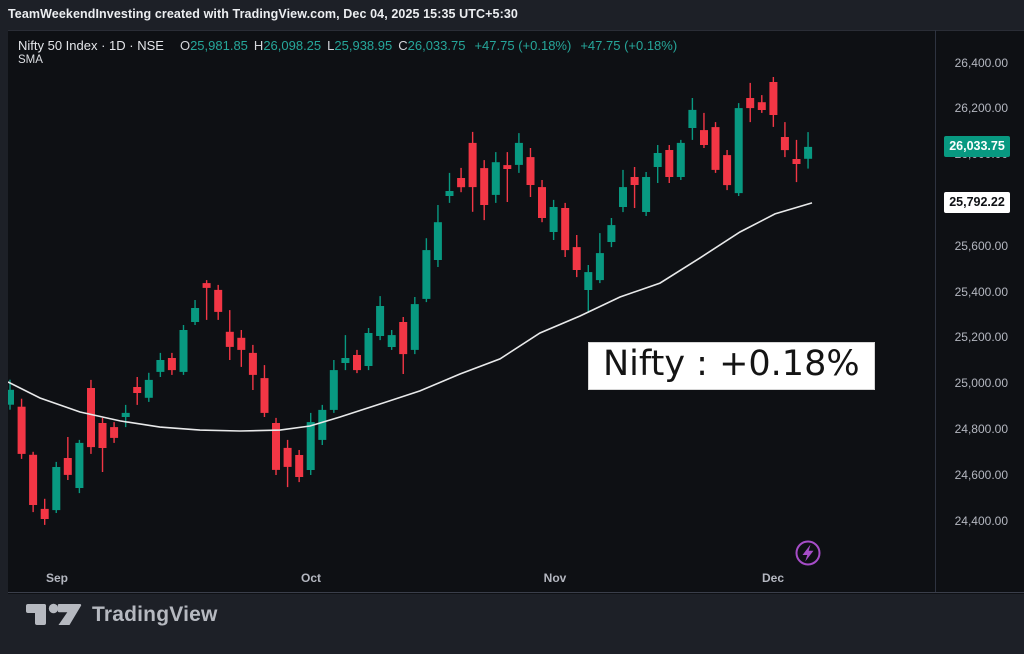 The width and height of the screenshot is (1024, 654). Describe the element at coordinates (311, 578) in the screenshot. I see `month-tick-label: Oct` at that location.